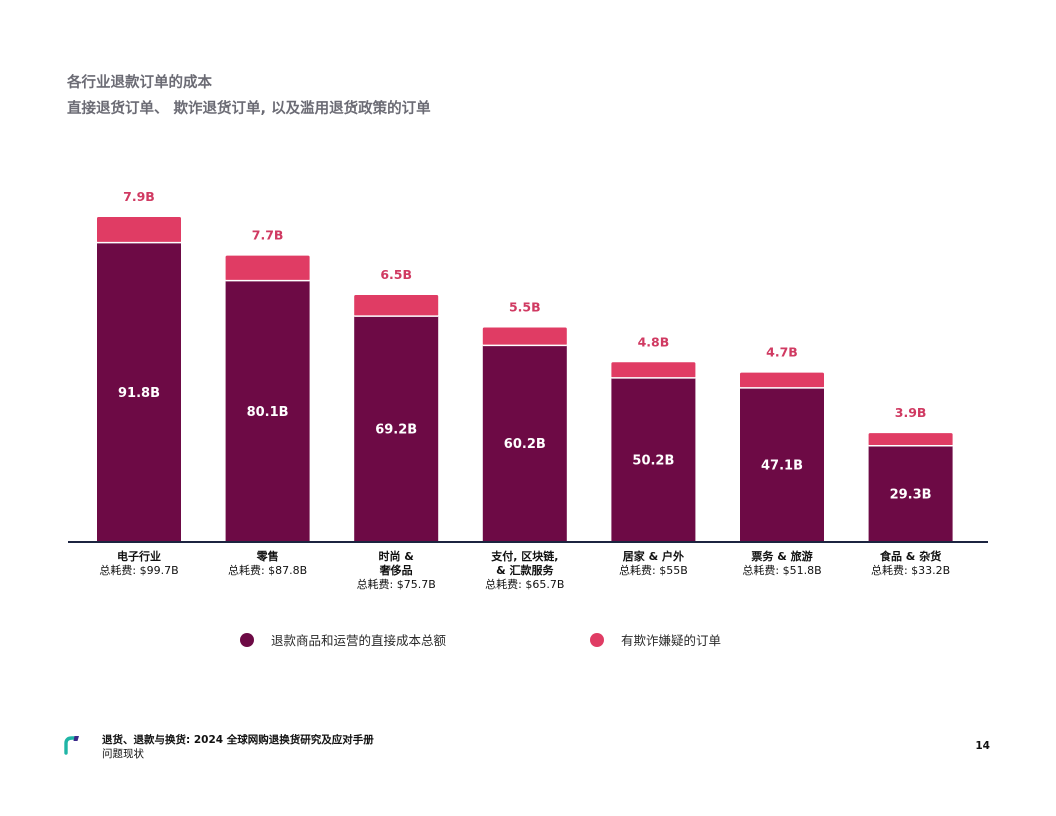 The image size is (1056, 816). What do you see at coordinates (123, 754) in the screenshot?
I see `footer-section: 问题现状` at bounding box center [123, 754].